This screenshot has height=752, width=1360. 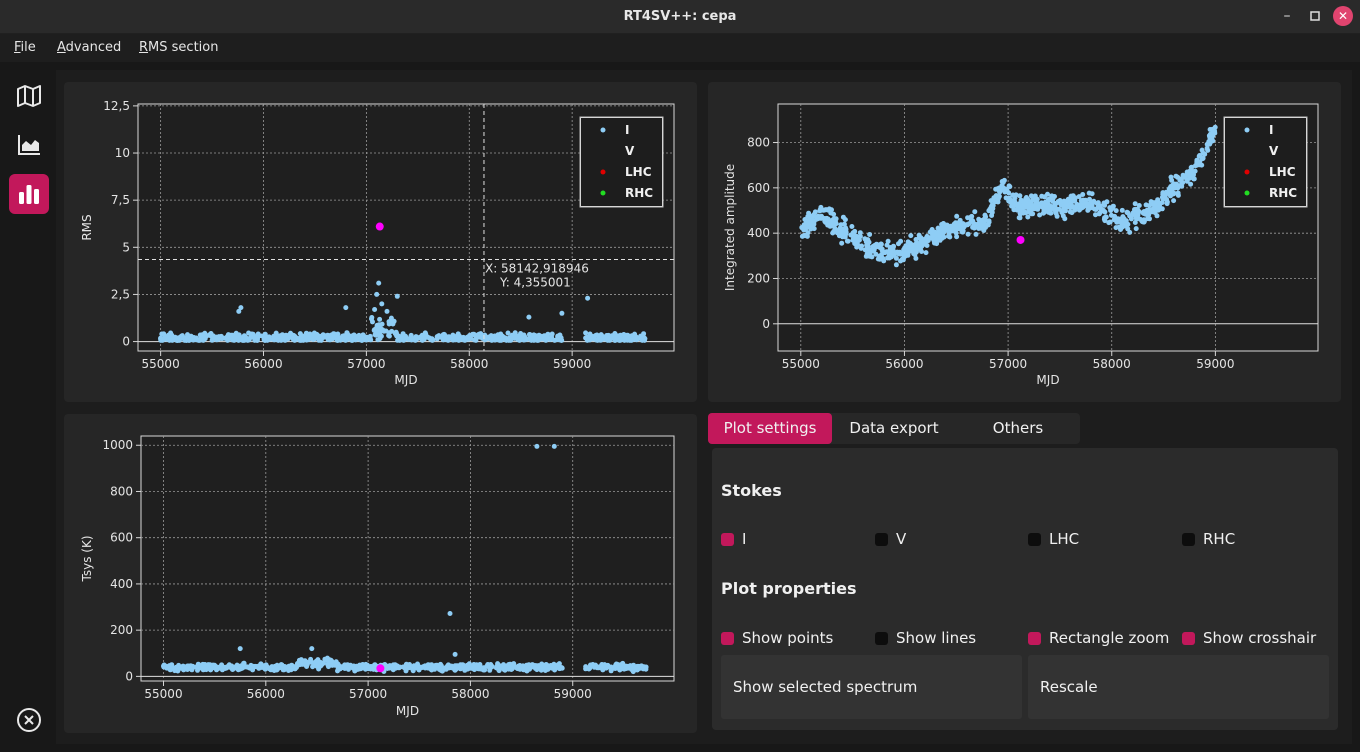 What do you see at coordinates (777, 638) in the screenshot?
I see `show-points-checkbox: Show points` at bounding box center [777, 638].